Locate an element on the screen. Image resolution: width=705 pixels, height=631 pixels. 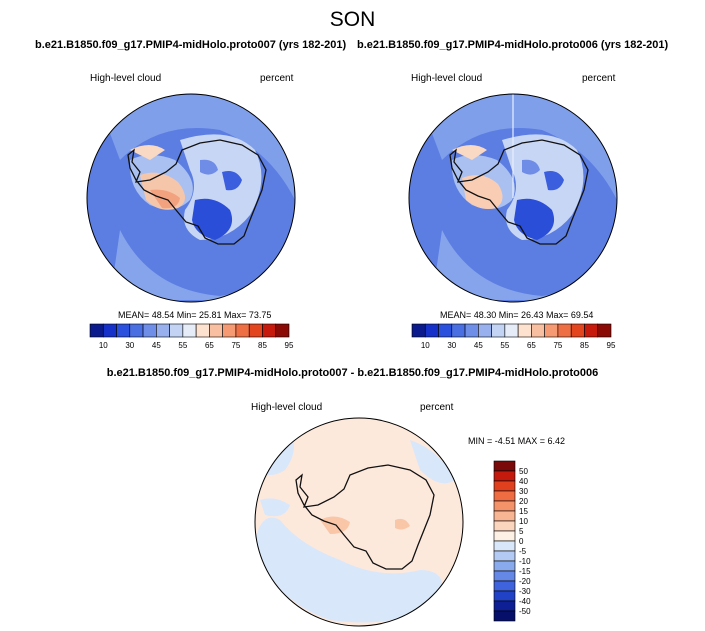
colorbar-tick-label: 0 is located at coordinates (521, 541).